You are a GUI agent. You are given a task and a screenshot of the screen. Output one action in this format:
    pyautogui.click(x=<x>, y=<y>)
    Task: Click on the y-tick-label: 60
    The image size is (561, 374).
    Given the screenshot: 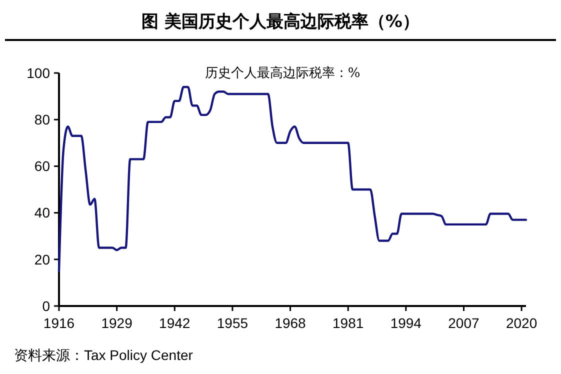 What is the action you would take?
    pyautogui.click(x=42, y=166)
    